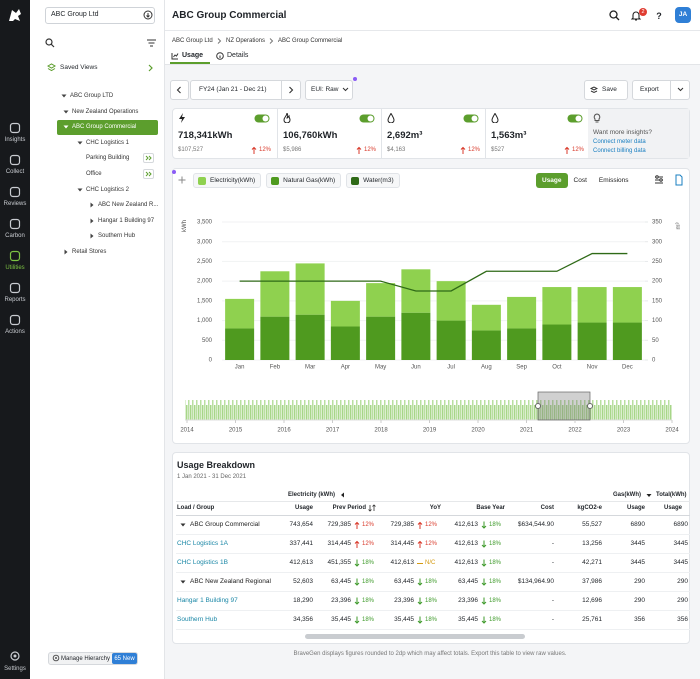 Image resolution: width=700 pixels, height=679 pixels. Describe the element at coordinates (92, 96) in the screenshot. I see `tree-item: ABC Group LTD` at that location.